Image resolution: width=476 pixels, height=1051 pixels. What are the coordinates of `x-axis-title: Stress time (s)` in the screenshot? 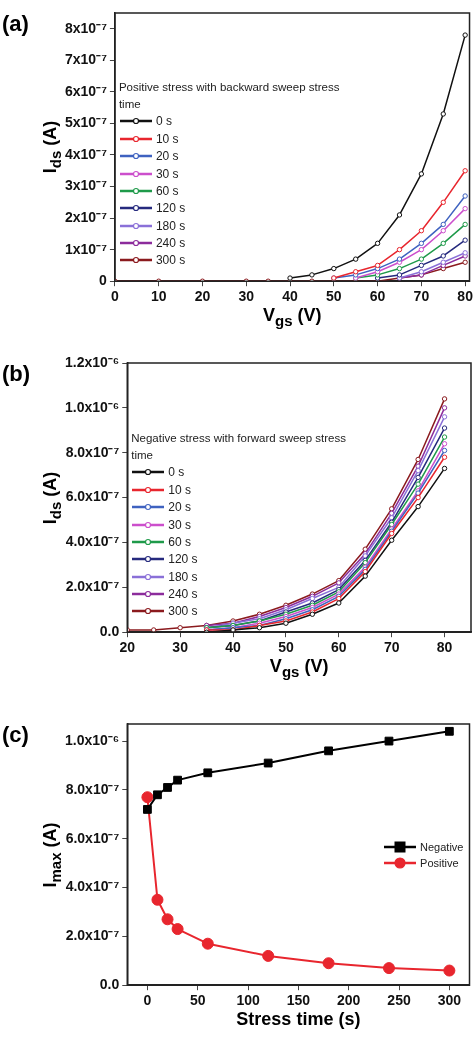 It's located at (298, 1020).